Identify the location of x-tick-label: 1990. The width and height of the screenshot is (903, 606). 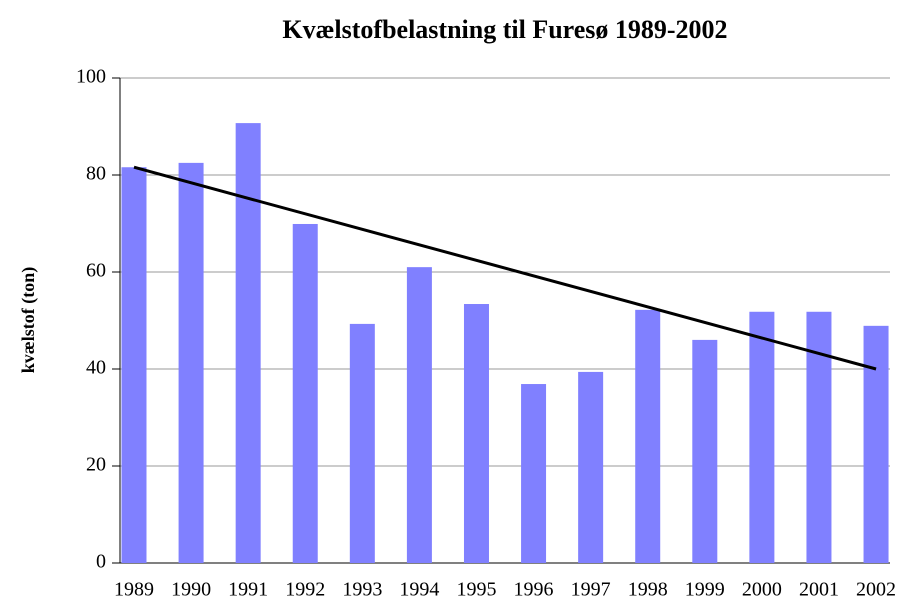
(191, 590).